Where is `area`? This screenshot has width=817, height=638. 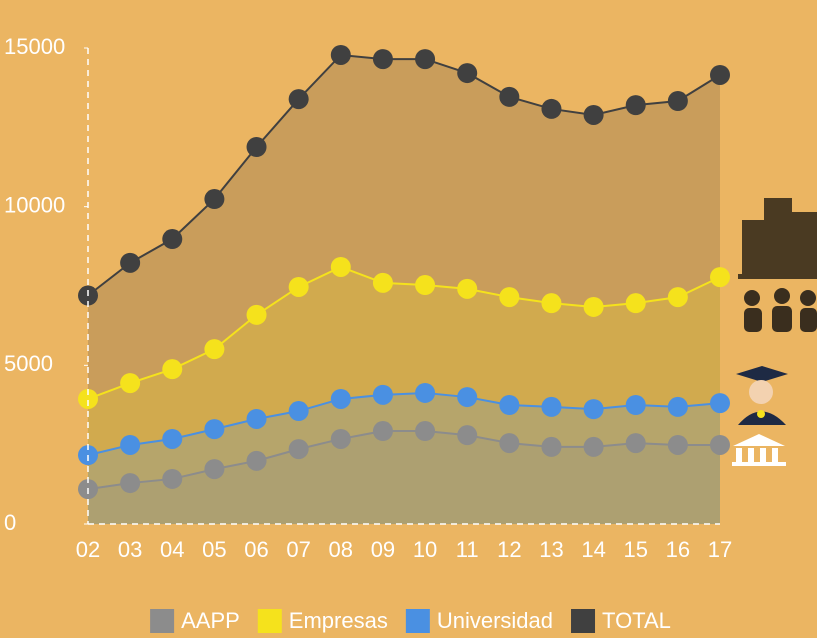
area is located at coordinates (404, 477).